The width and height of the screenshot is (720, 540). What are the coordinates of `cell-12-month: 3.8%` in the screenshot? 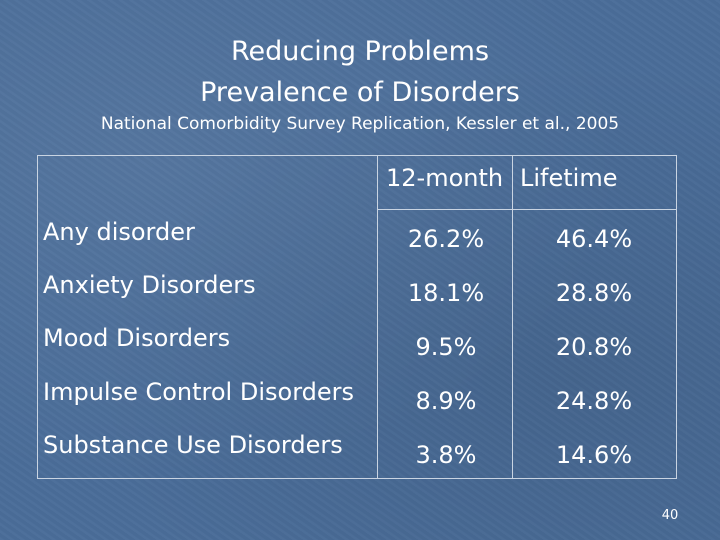 It's located at (446, 455).